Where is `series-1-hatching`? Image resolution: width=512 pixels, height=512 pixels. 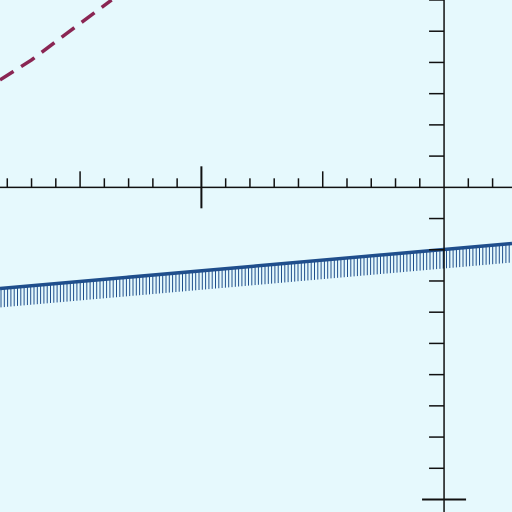
series-1-hatching is located at coordinates (255, 275).